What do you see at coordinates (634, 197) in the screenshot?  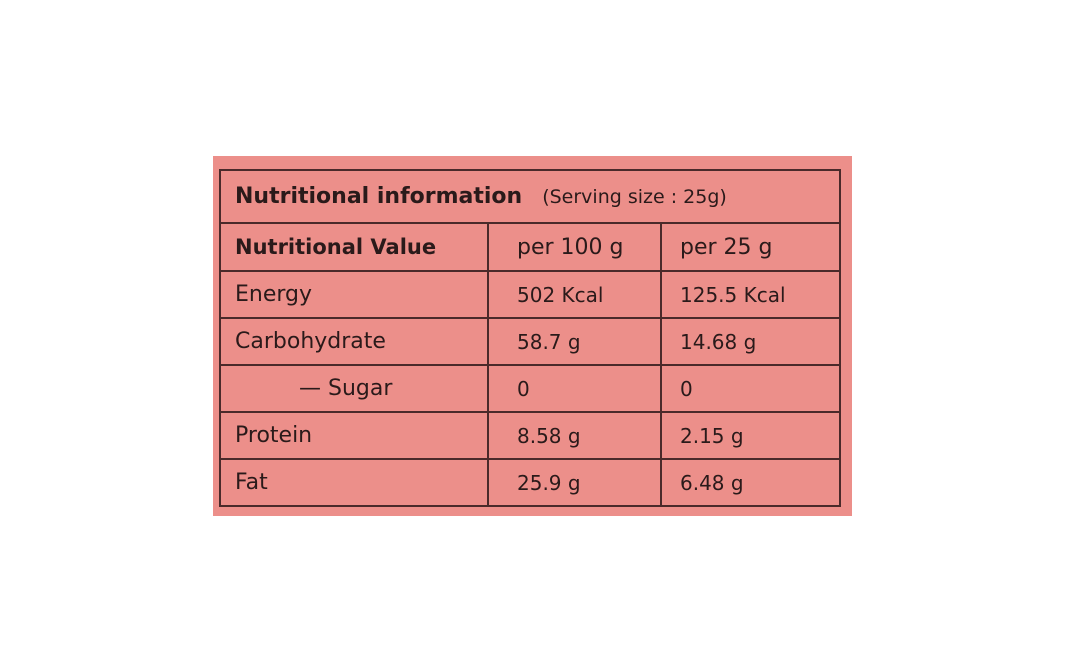 I see `serving-size: (Serving size : 25g)` at bounding box center [634, 197].